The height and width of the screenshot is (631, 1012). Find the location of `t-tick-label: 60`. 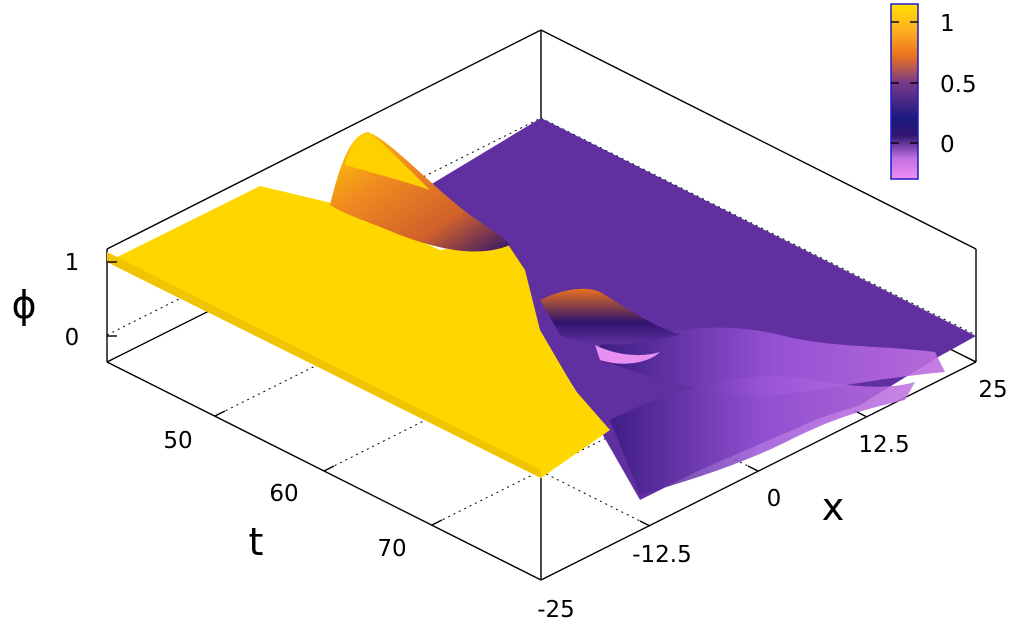

t-tick-label: 60 is located at coordinates (283, 494).